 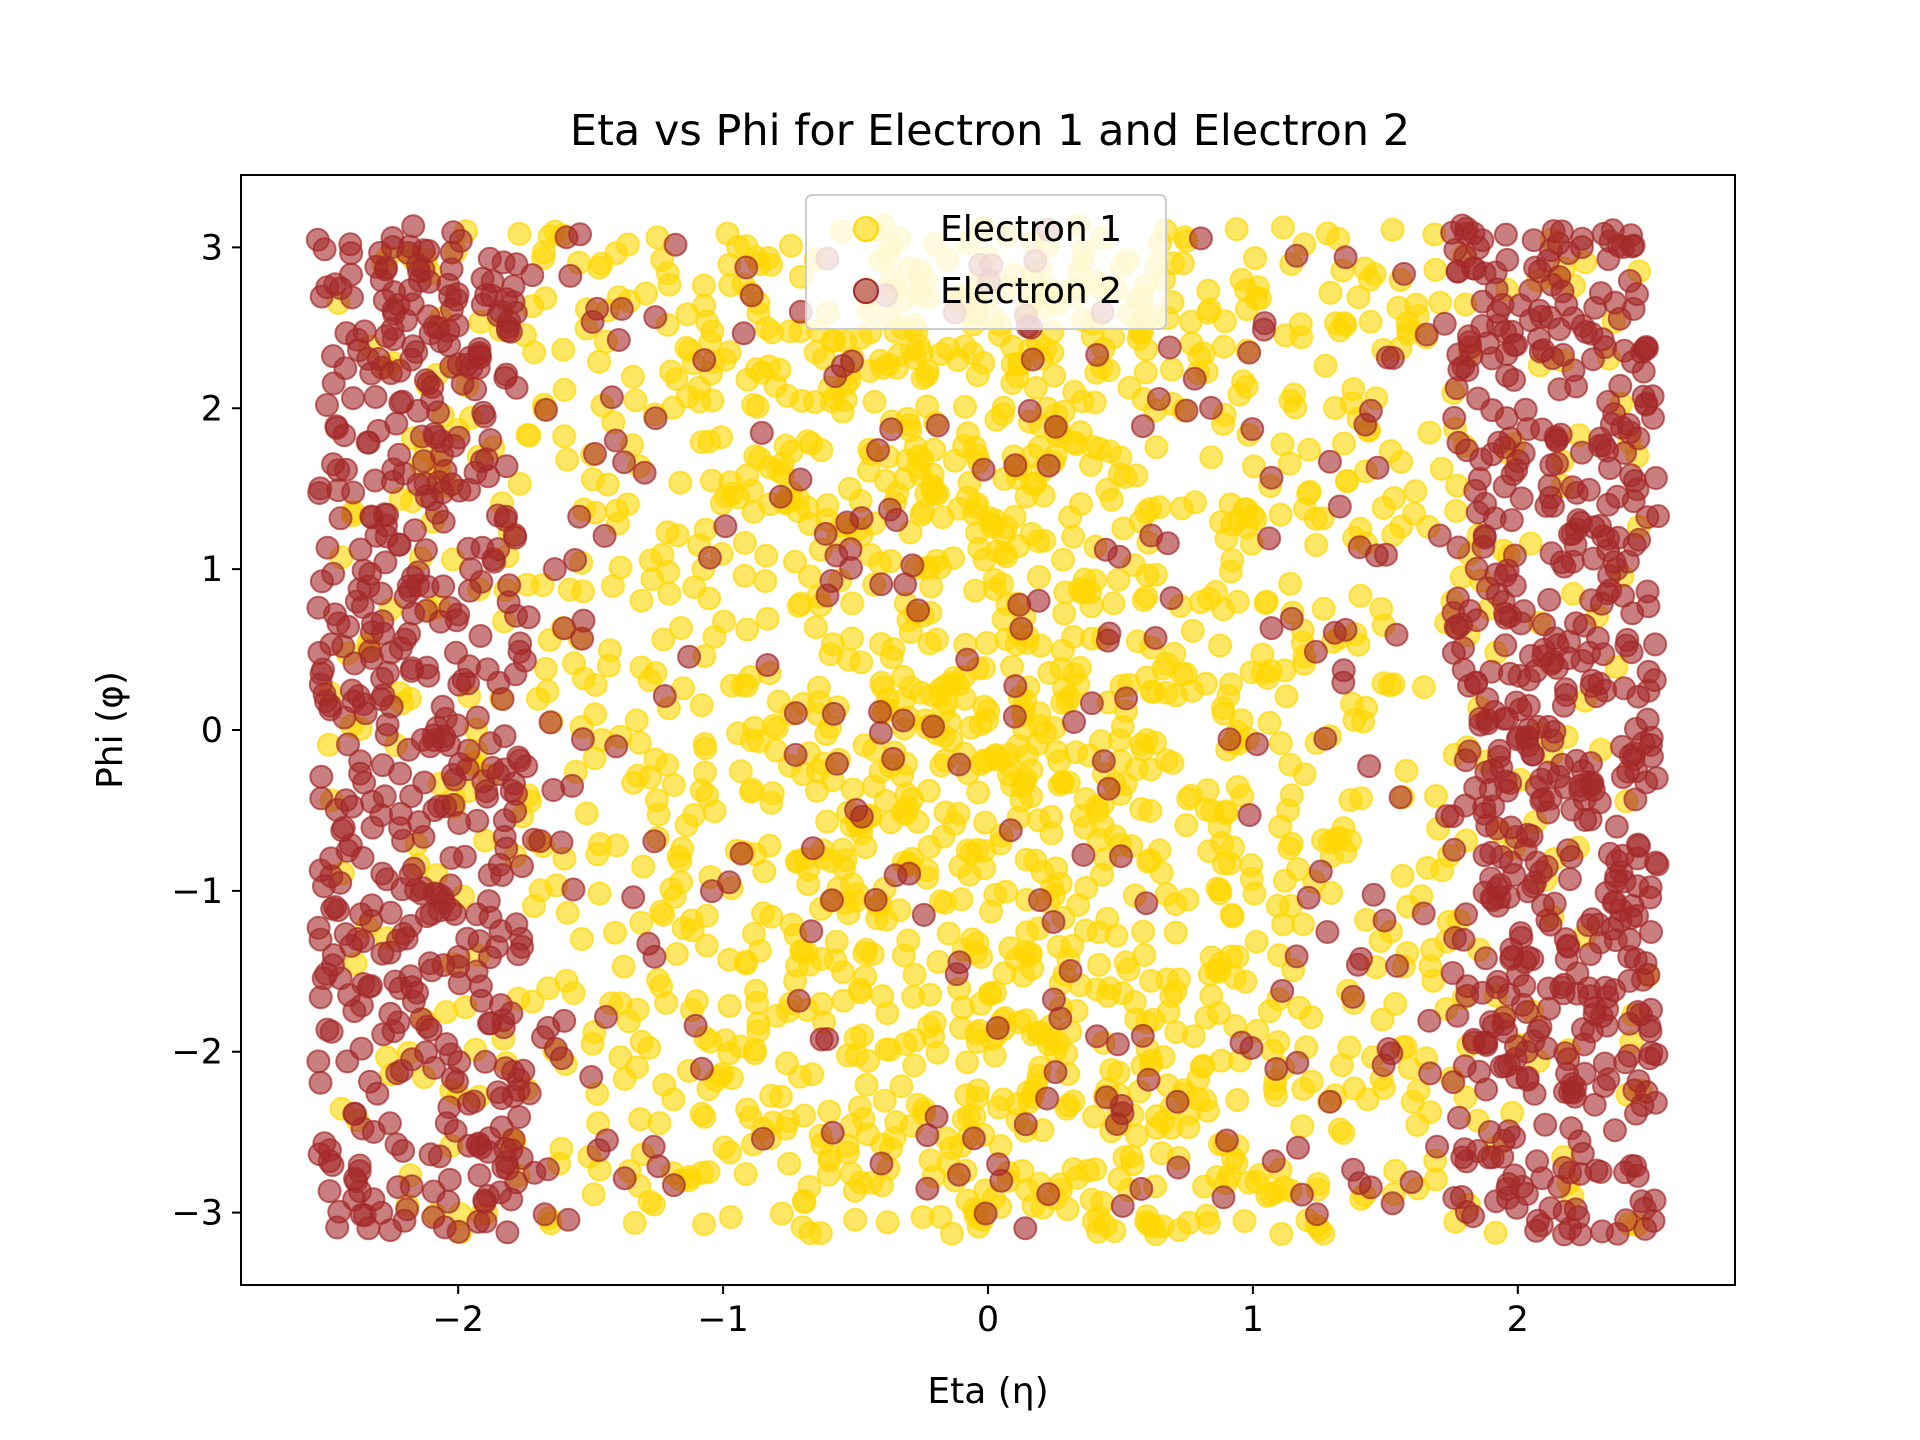 I want to click on legend-label-electron-1: Electron 1, so click(x=1031, y=229).